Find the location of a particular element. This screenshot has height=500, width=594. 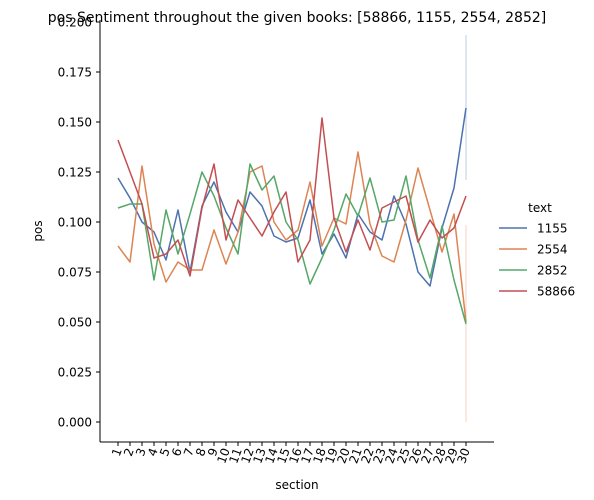

legend-label-1155: 1155 is located at coordinates (552, 229).